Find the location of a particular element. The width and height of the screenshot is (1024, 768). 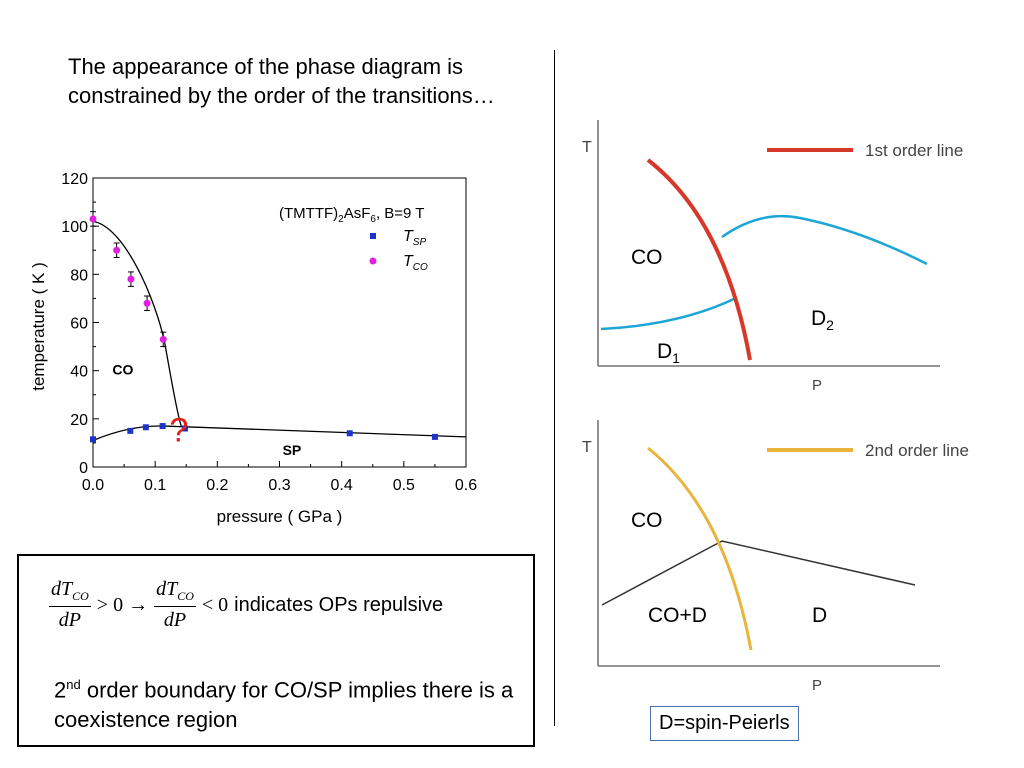

chart-title-part-4: , B=9 T is located at coordinates (400, 213).